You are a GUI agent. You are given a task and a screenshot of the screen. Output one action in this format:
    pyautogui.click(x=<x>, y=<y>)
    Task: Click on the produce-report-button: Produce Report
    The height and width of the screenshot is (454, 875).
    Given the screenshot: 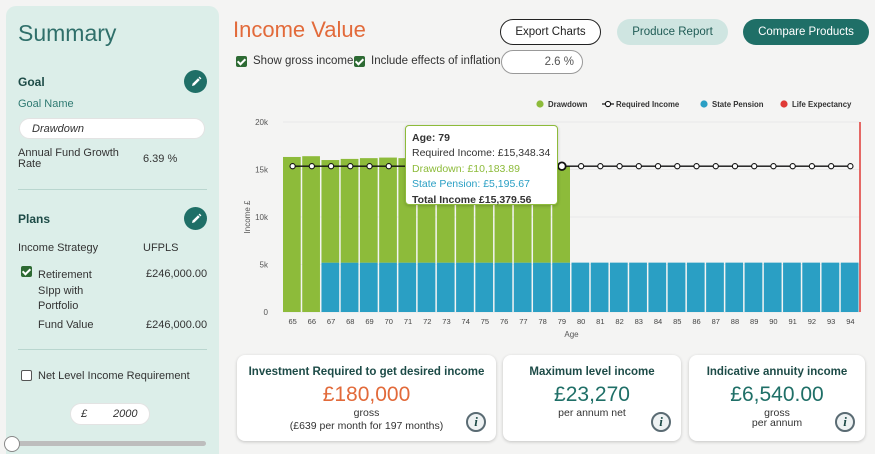 What is the action you would take?
    pyautogui.click(x=672, y=32)
    